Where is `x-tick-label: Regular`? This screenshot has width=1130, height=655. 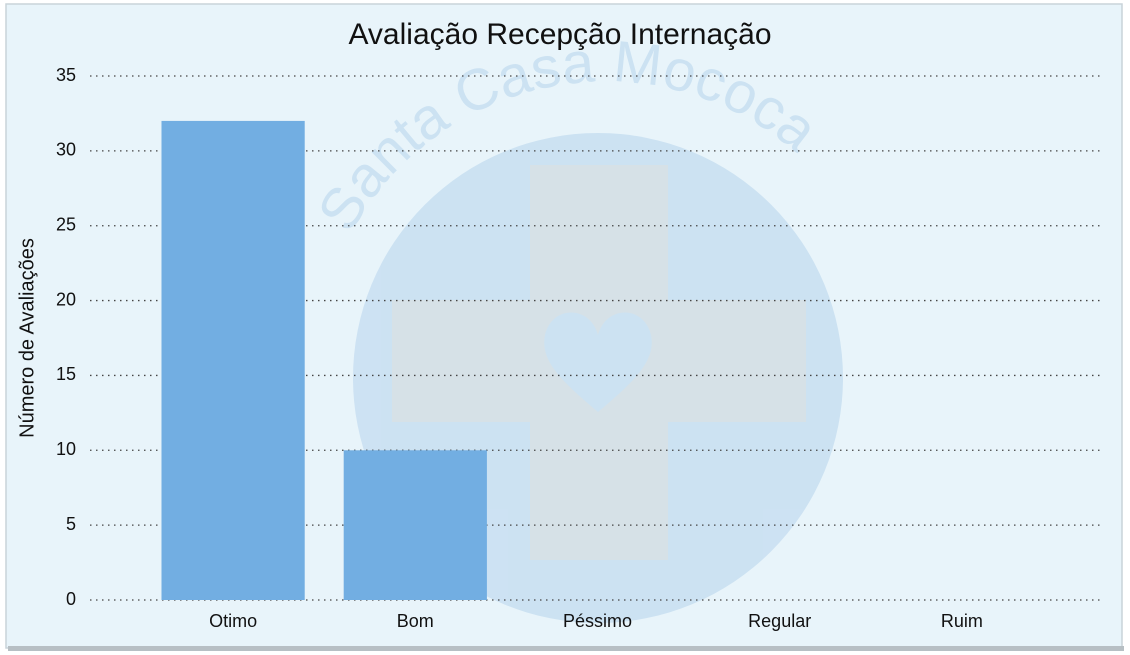 x-tick-label: Regular is located at coordinates (779, 621).